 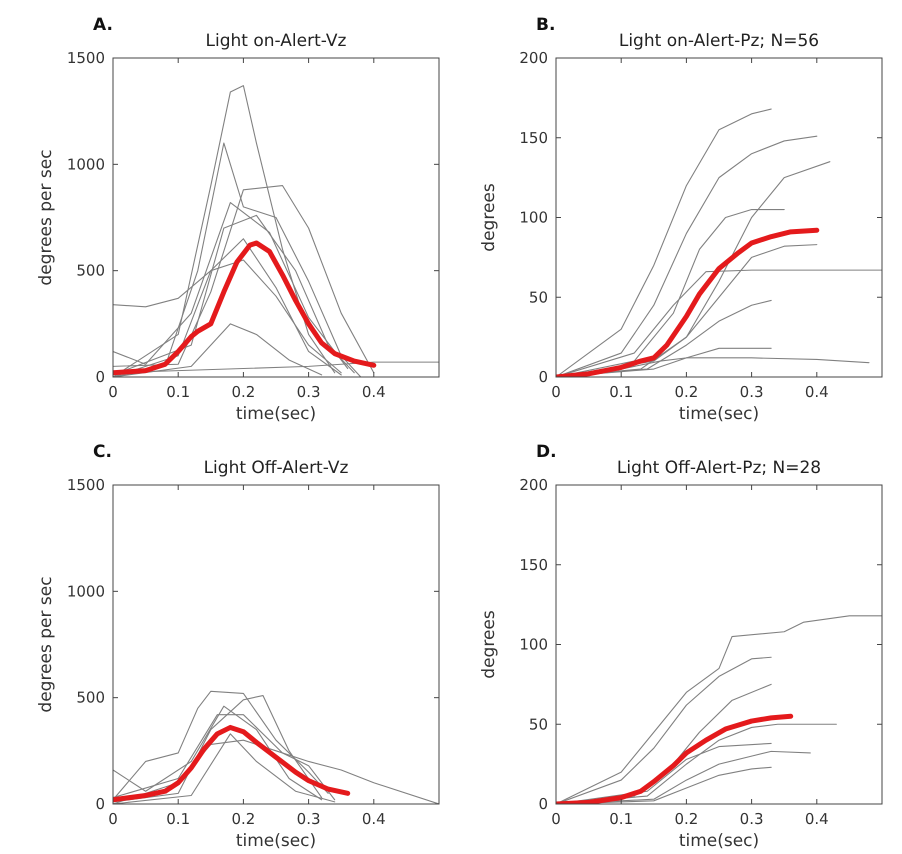 What do you see at coordinates (719, 41) in the screenshot?
I see `chart-title: Light on-Alert-Pz; N=56` at bounding box center [719, 41].